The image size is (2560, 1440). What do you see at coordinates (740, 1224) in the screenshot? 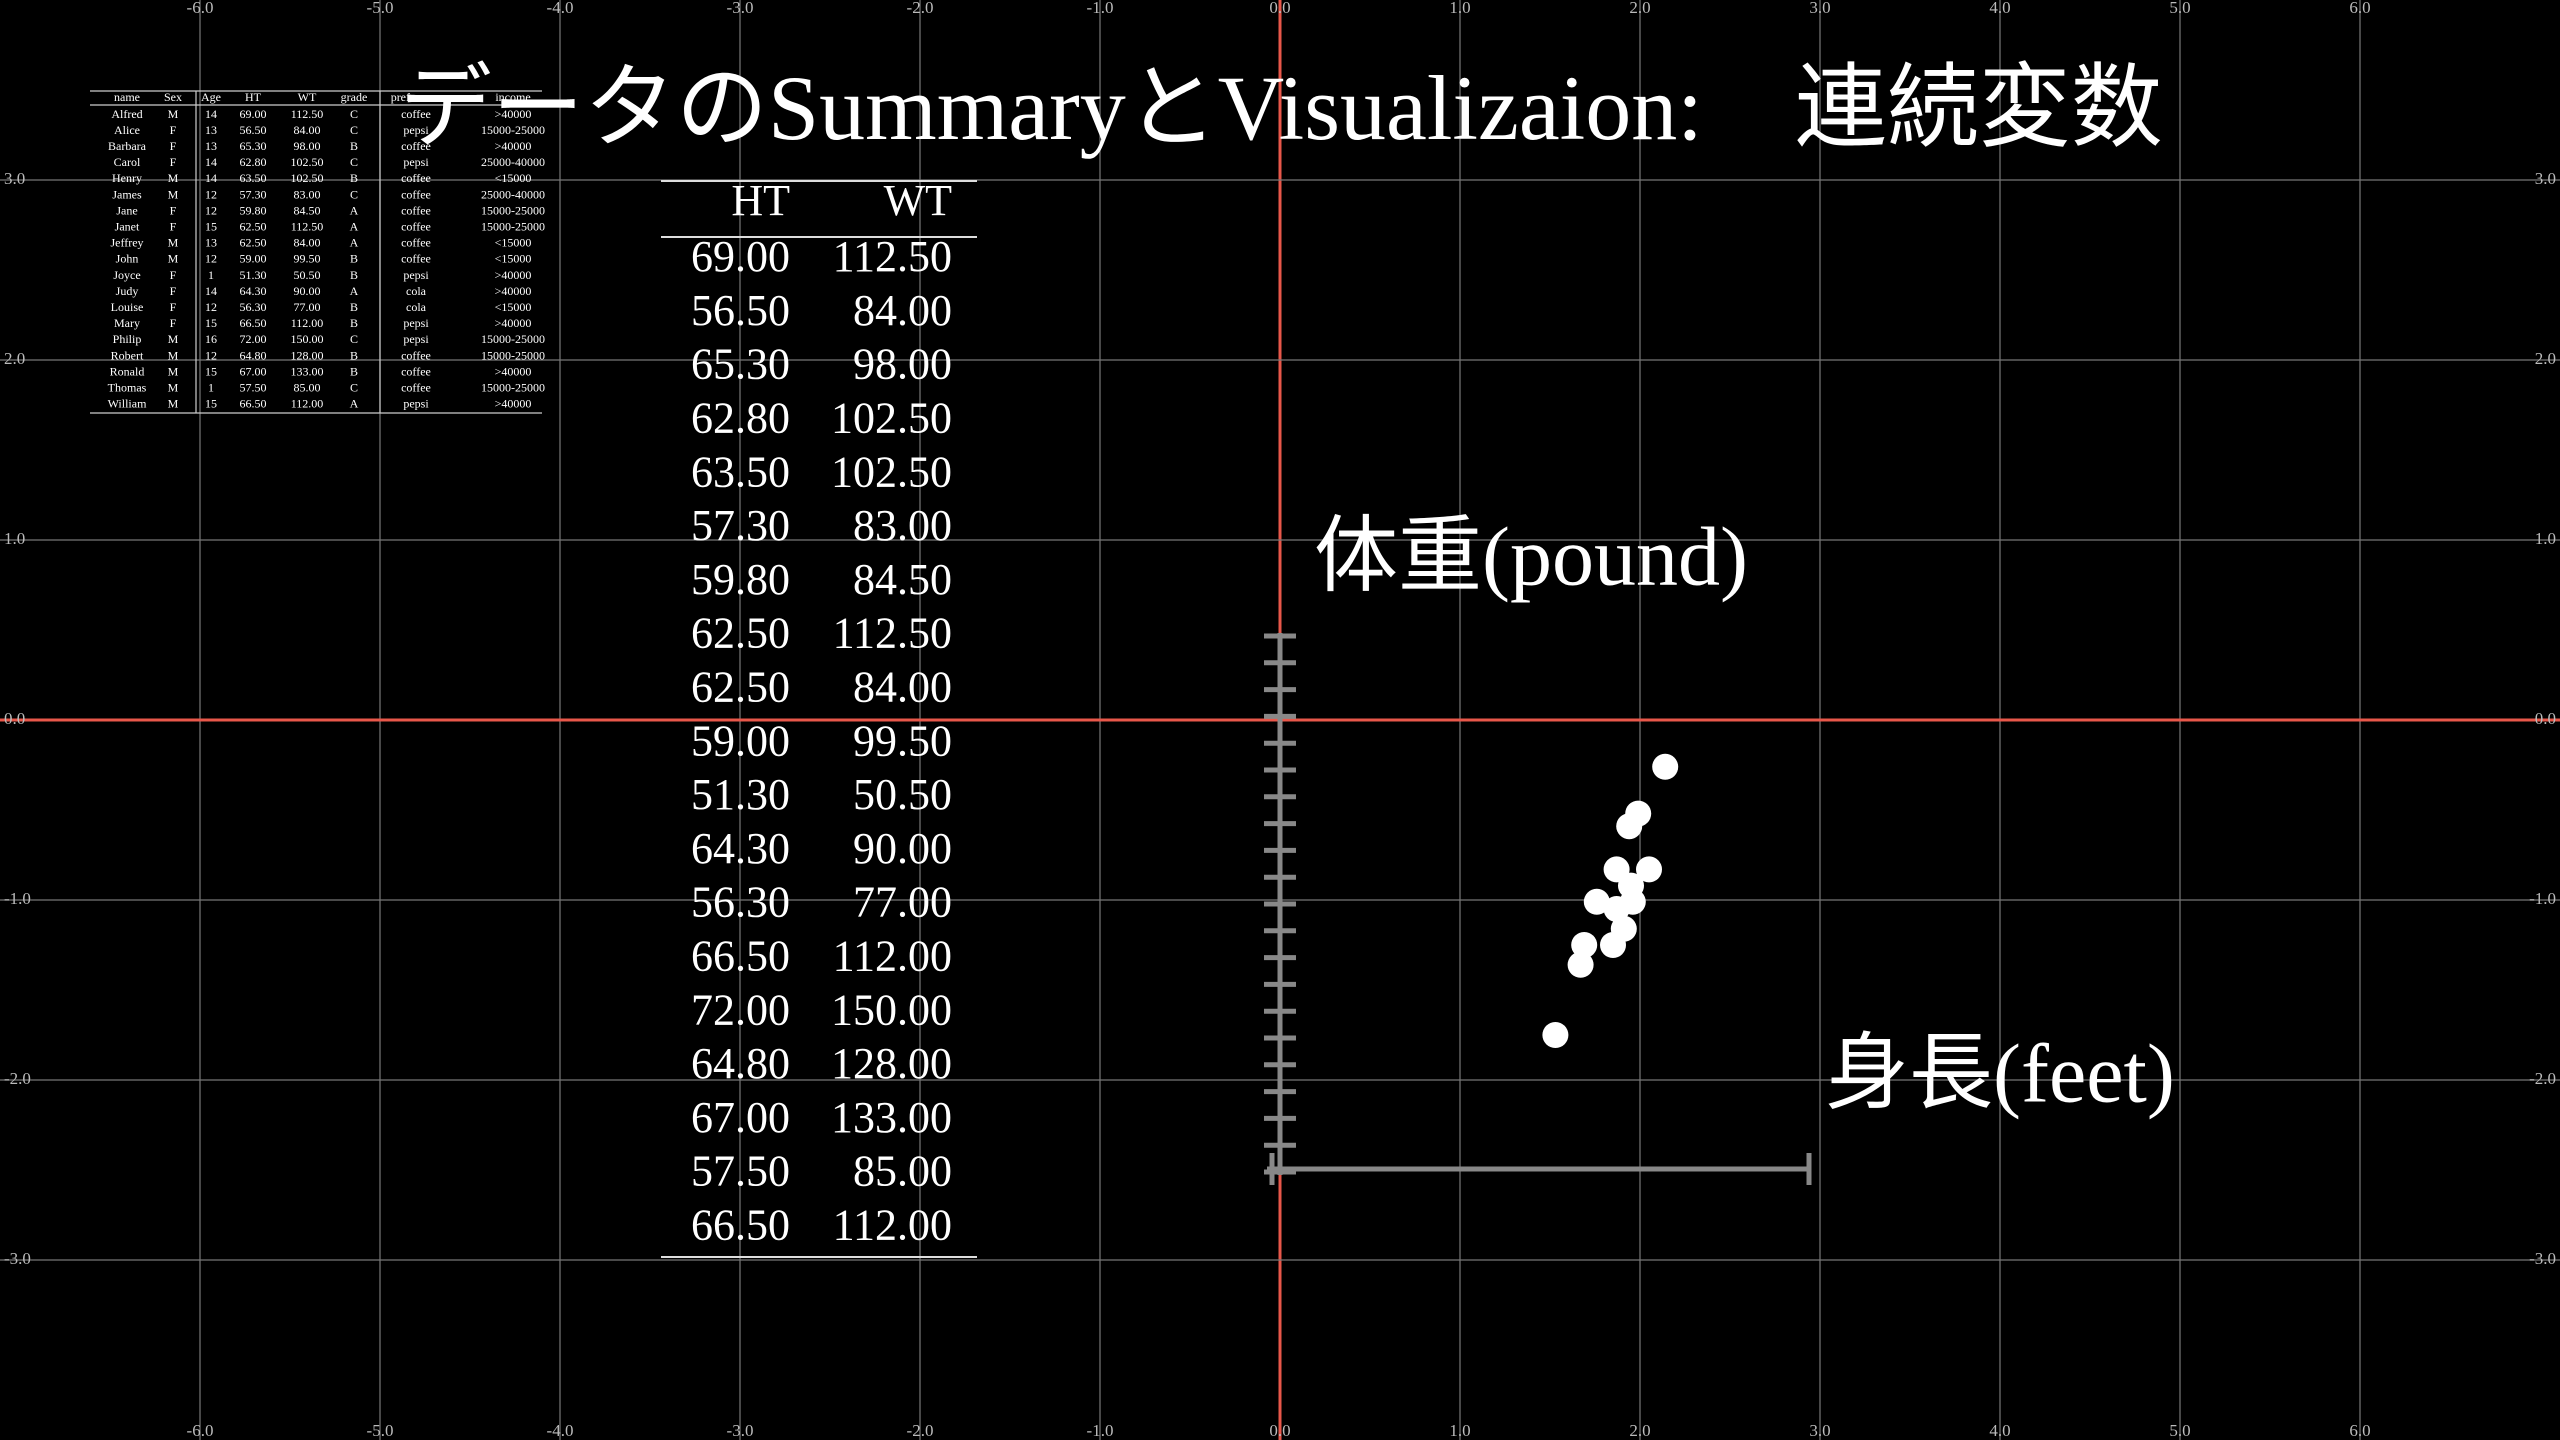
I see `table-cell: 66.50` at bounding box center [740, 1224].